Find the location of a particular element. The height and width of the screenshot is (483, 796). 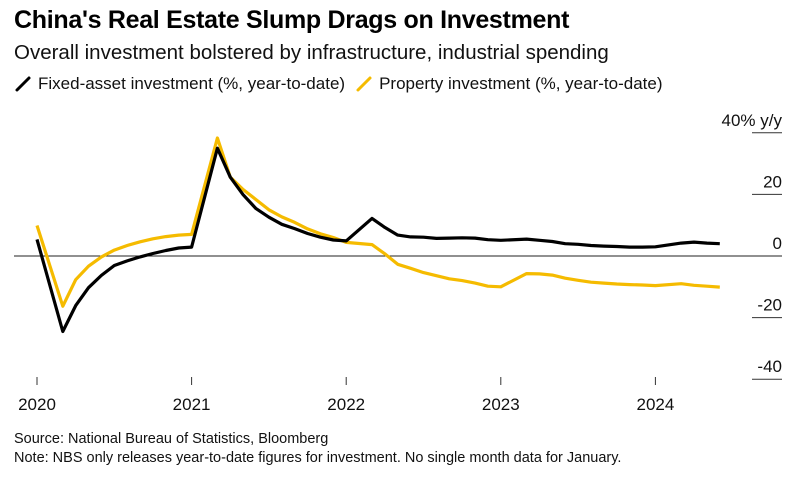

legend-label-property: Property investment (%, year-to-date) is located at coordinates (521, 83).